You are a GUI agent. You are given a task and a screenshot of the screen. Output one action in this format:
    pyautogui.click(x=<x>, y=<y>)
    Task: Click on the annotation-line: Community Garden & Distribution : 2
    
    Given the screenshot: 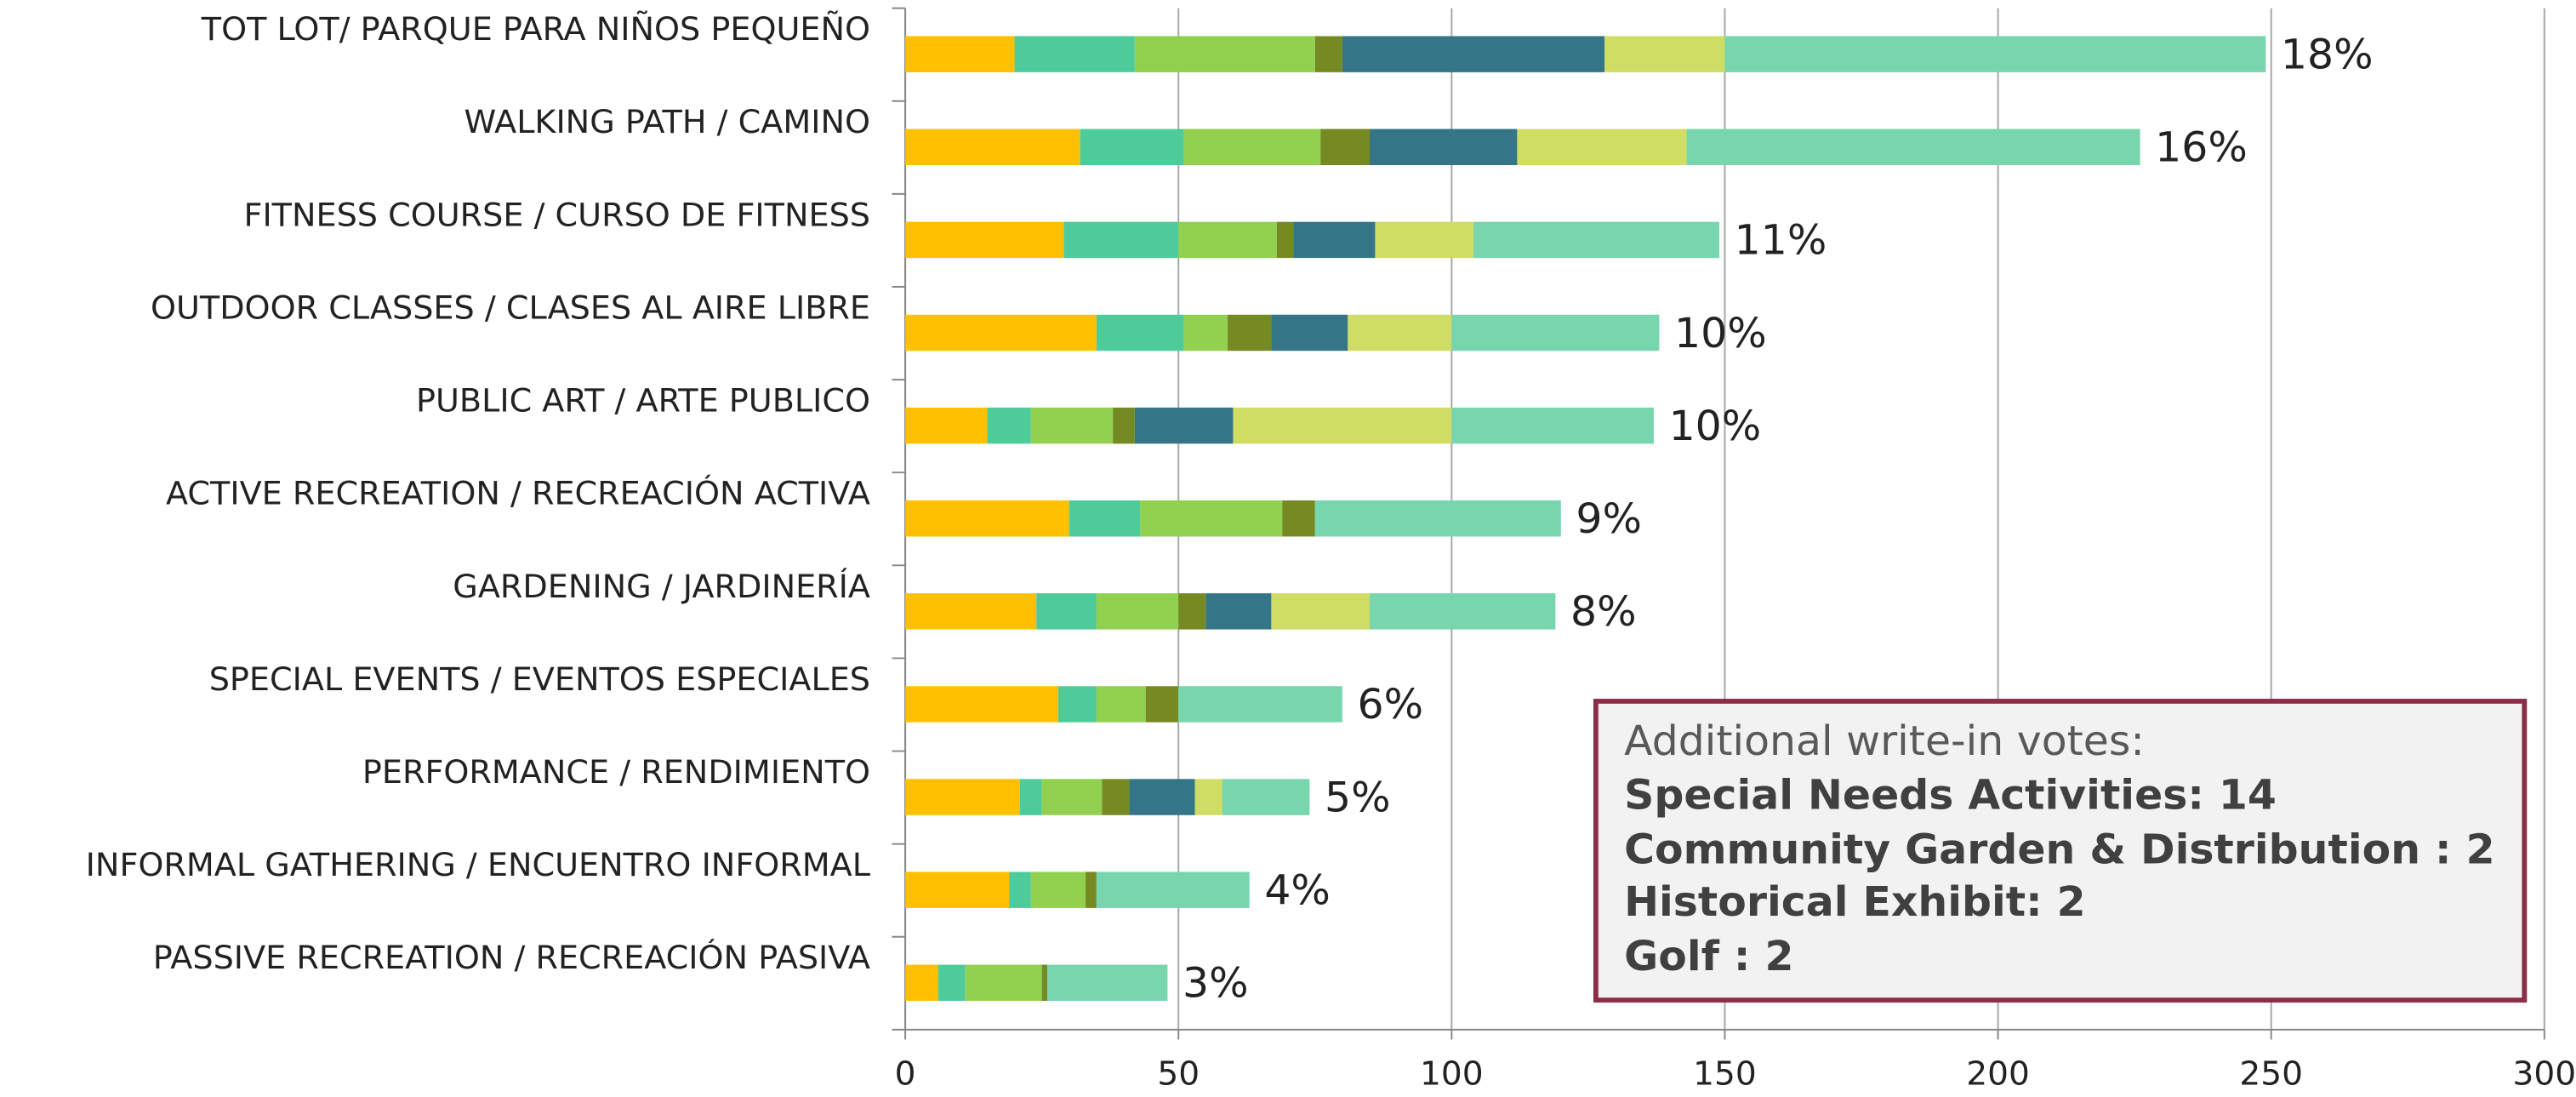 What is the action you would take?
    pyautogui.click(x=2060, y=850)
    